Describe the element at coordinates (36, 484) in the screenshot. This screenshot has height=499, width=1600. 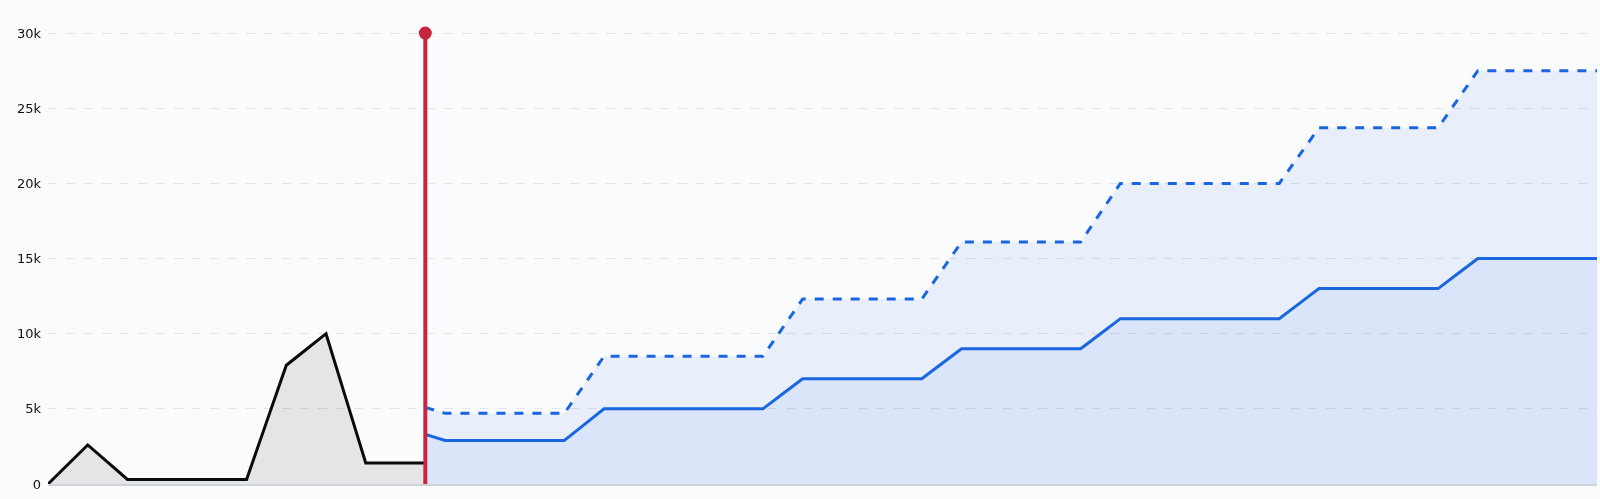
I see `y-tick-label: 0` at that location.